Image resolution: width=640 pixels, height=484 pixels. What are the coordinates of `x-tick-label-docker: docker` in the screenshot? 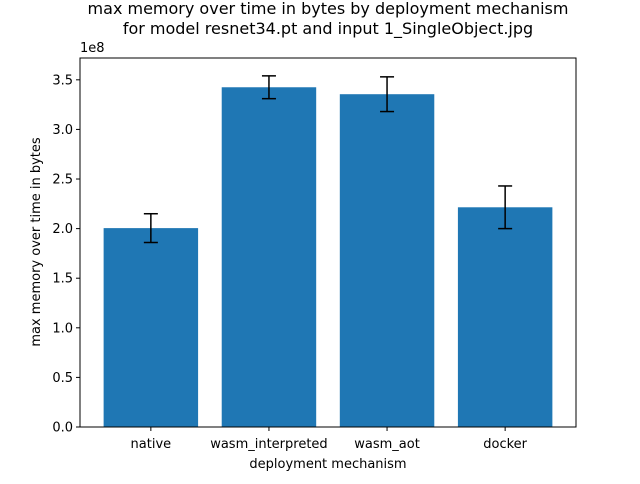 It's located at (505, 444).